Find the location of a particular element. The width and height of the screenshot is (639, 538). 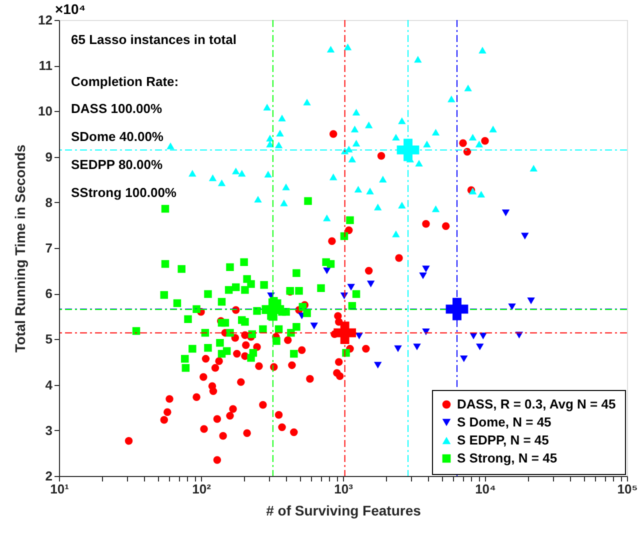

annotation: 65 Lasso instances in total is located at coordinates (153, 39).